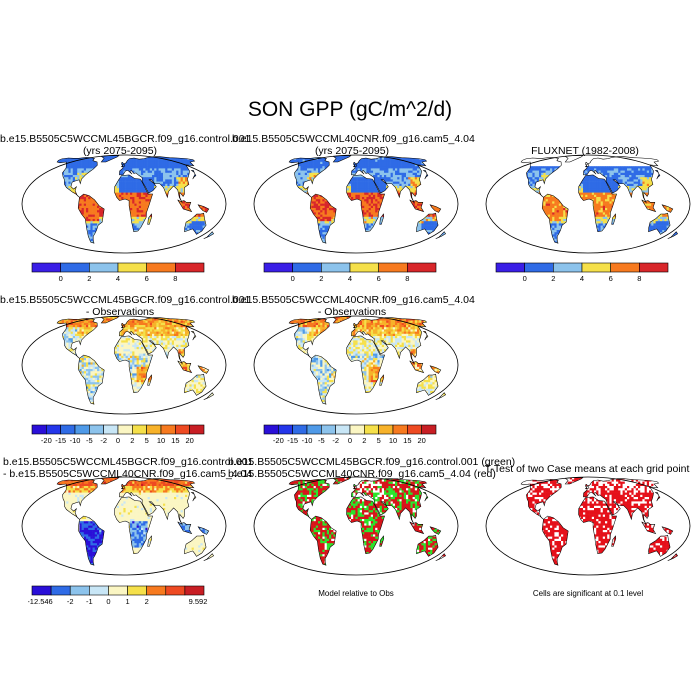  Describe the element at coordinates (588, 593) in the screenshot. I see `panel-8-note: Cells are significant at 0.1 level` at that location.